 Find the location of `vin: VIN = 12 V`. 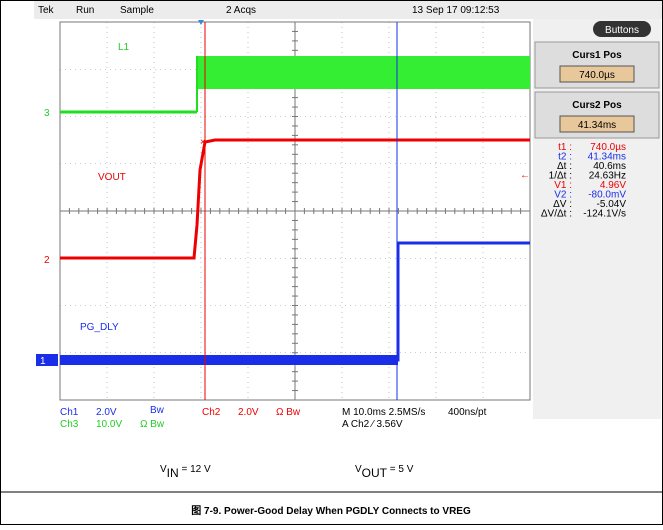

vin: VIN = 12 V is located at coordinates (185, 472).